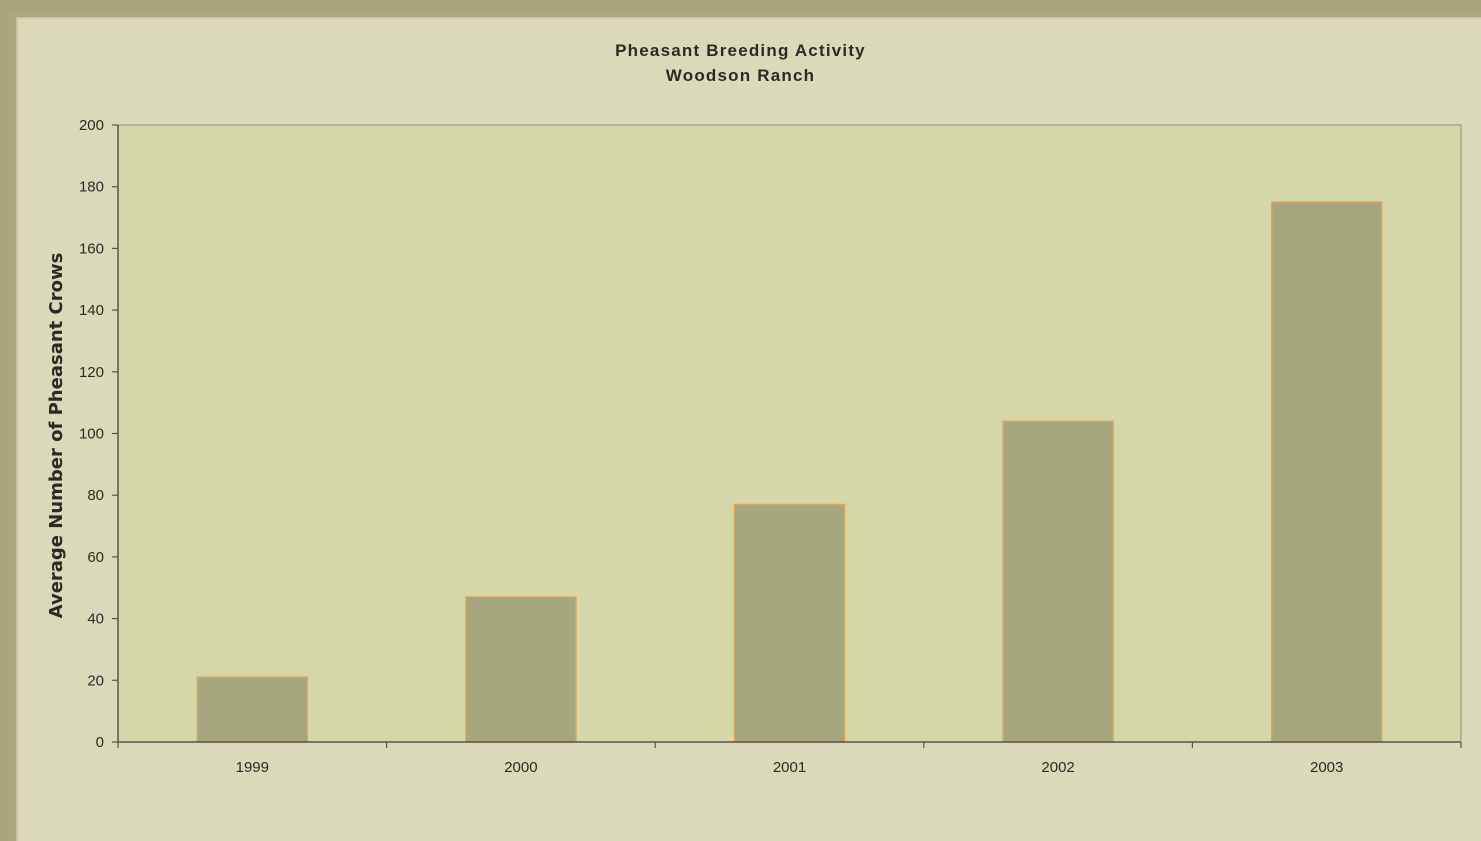 This screenshot has width=1481, height=841. Describe the element at coordinates (252, 709) in the screenshot. I see `bar-1999` at that location.